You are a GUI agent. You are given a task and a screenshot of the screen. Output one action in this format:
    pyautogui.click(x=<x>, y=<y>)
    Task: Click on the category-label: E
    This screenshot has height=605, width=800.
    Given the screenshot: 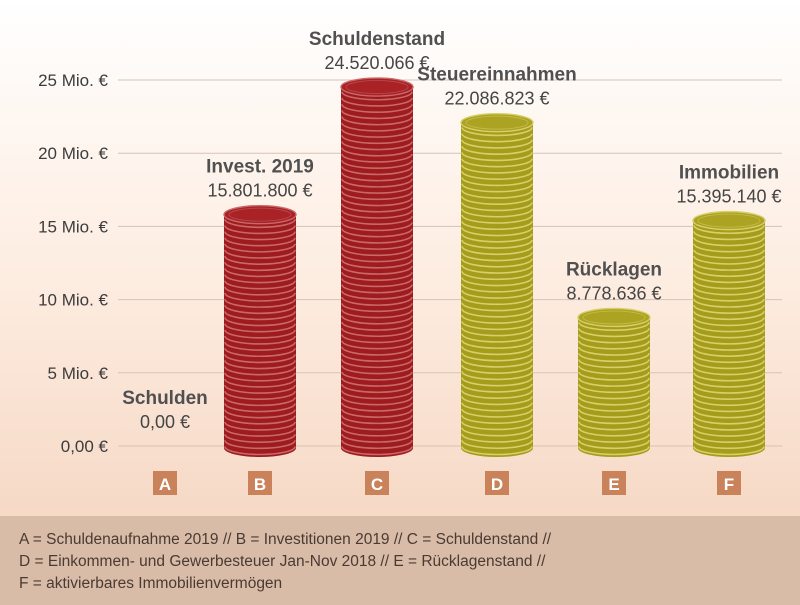 What is the action you would take?
    pyautogui.click(x=613, y=484)
    